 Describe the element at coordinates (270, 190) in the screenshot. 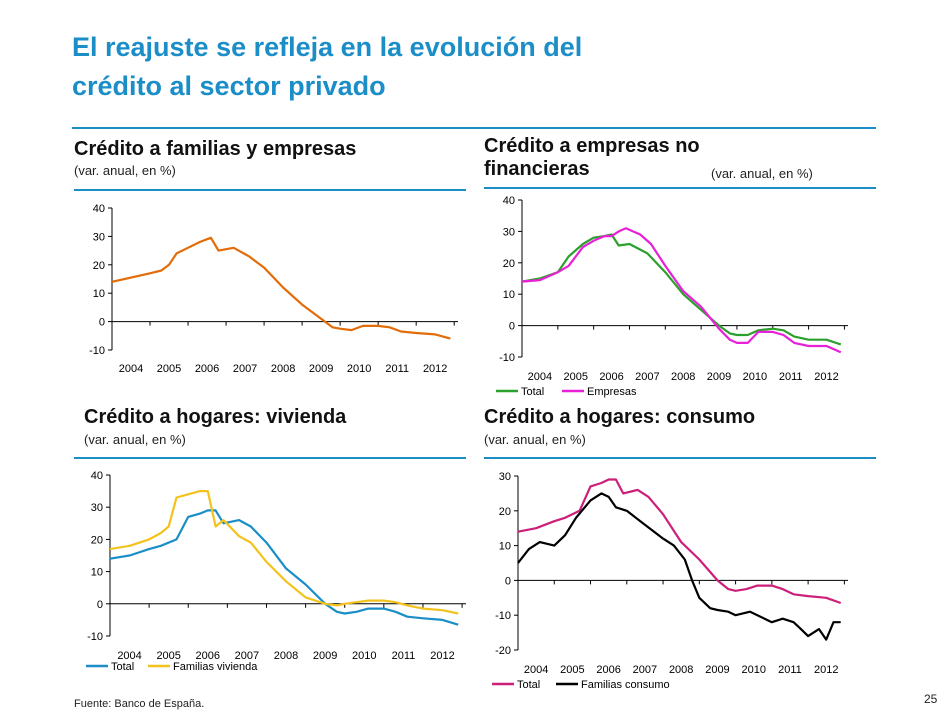

I see `panel-1-divider` at that location.